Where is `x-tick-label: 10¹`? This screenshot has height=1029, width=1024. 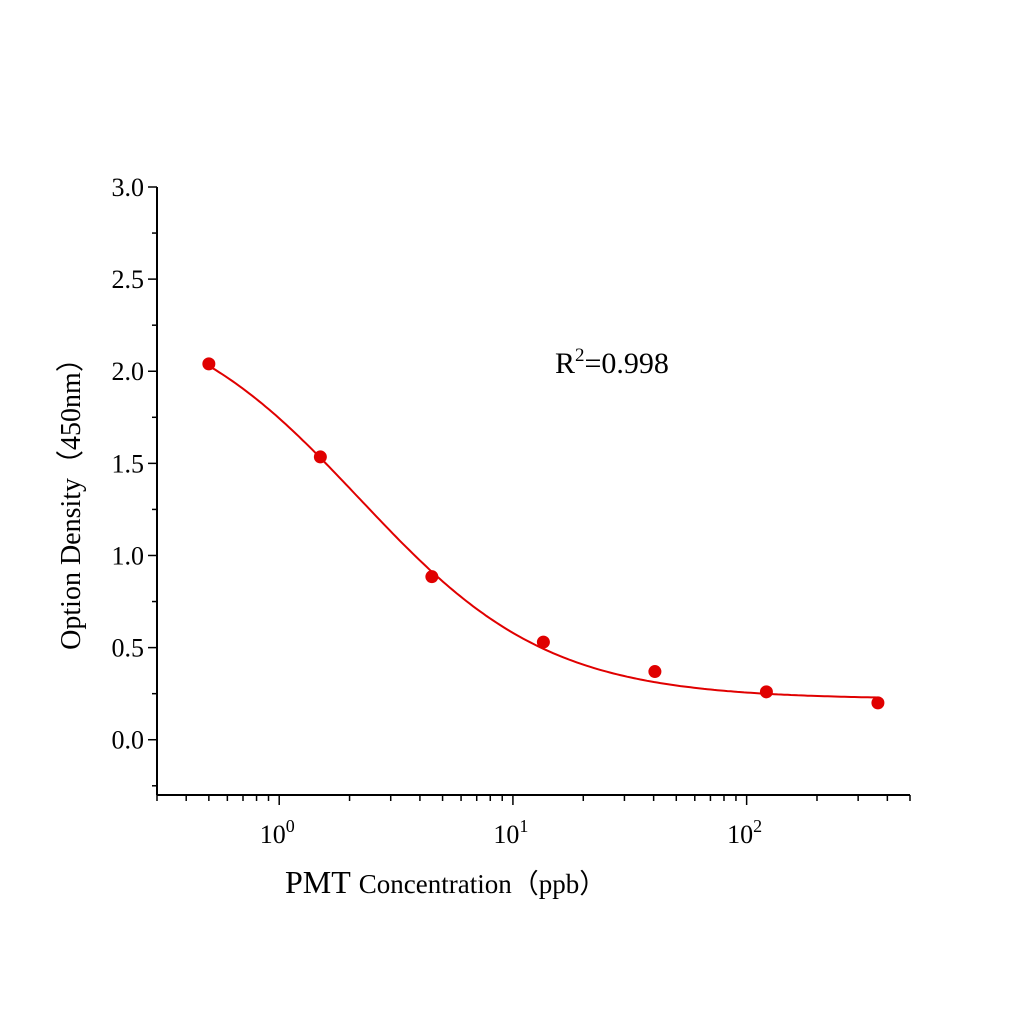 x-tick-label: 10¹ is located at coordinates (510, 832).